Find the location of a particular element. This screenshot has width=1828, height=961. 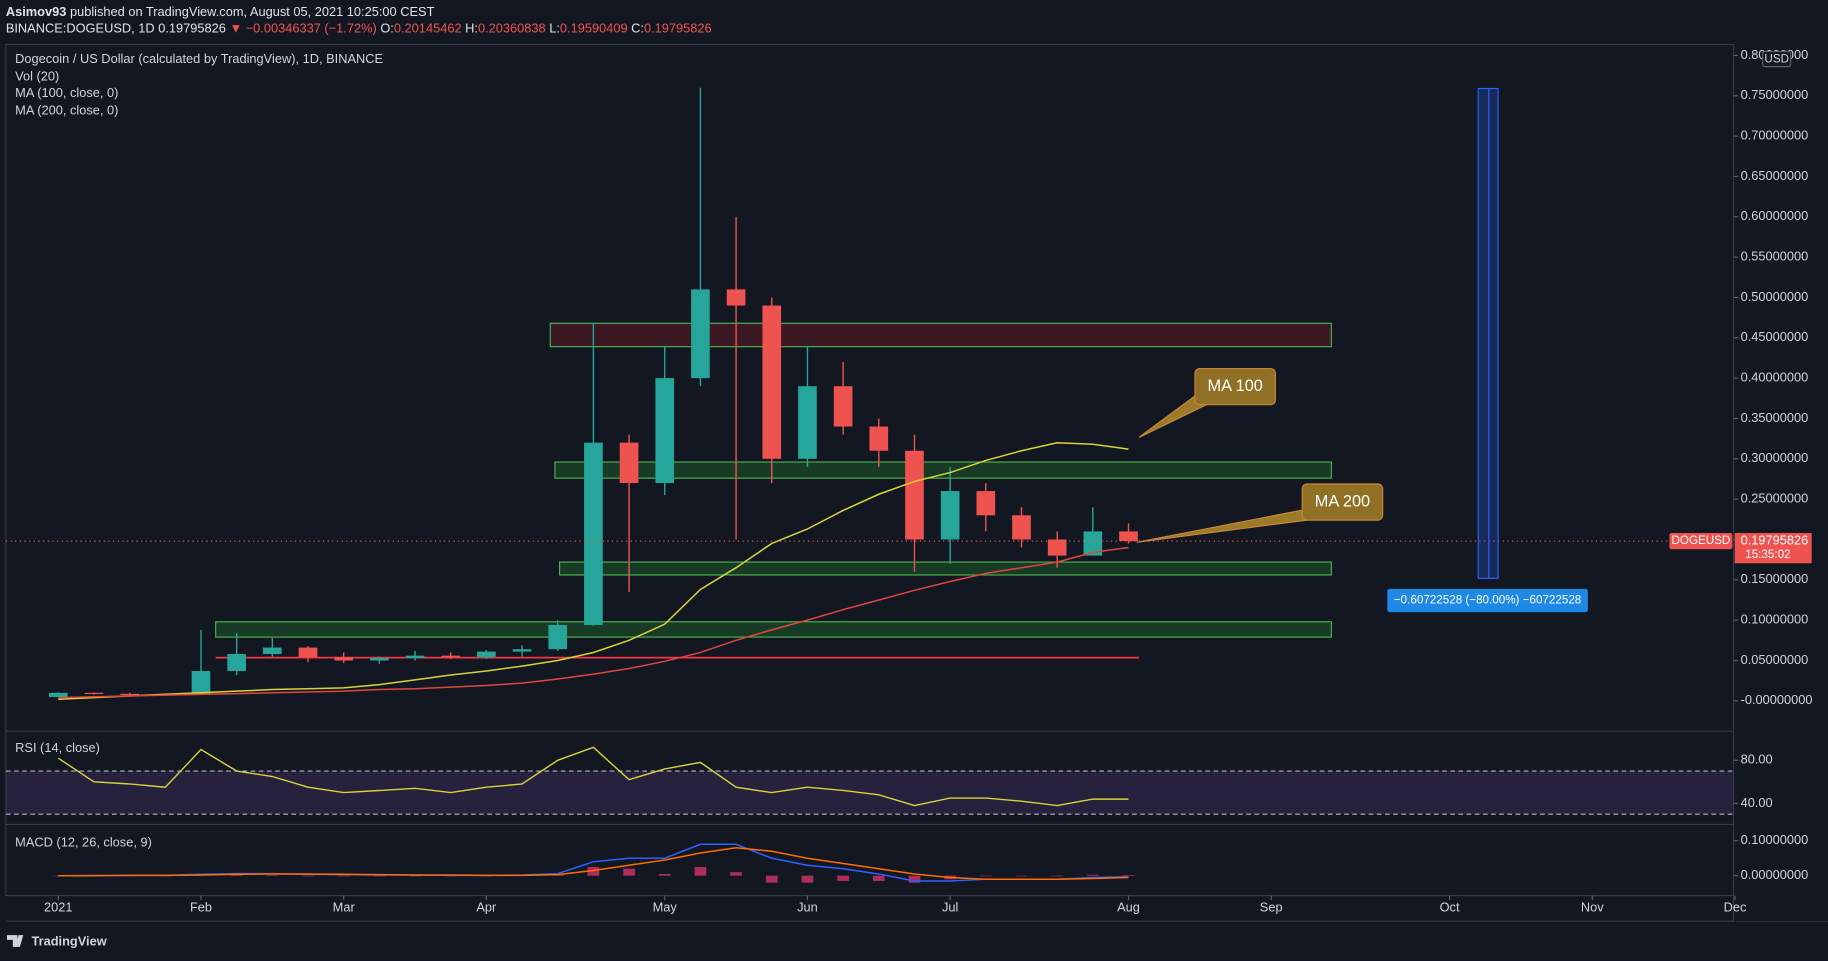

callout-text: MA 200 is located at coordinates (1342, 501).